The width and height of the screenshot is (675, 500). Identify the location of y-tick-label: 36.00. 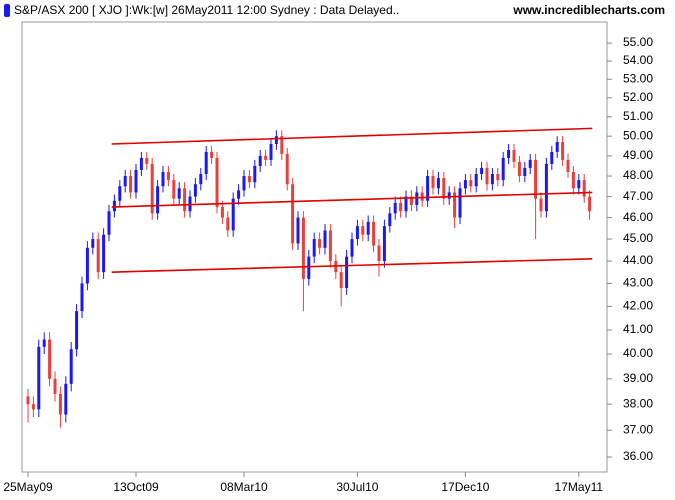
(638, 456).